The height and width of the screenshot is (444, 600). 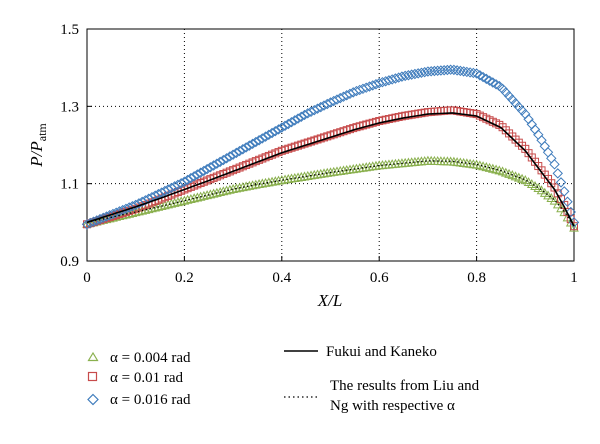 I want to click on y-axis-label-base: P/P, so click(x=36, y=154).